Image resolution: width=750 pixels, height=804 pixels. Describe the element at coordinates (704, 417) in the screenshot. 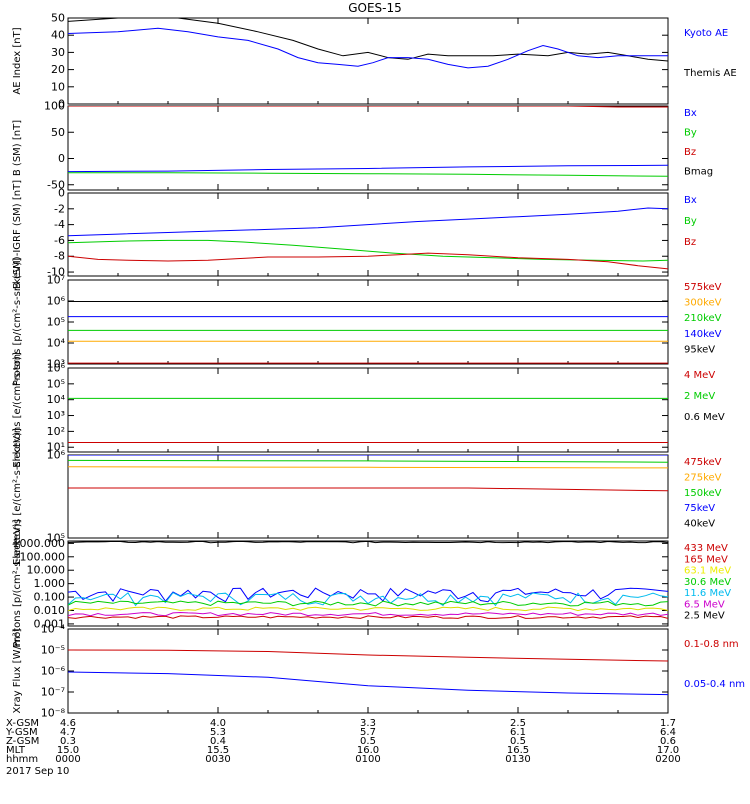

I see `legend-label: 0.6 MeV` at that location.